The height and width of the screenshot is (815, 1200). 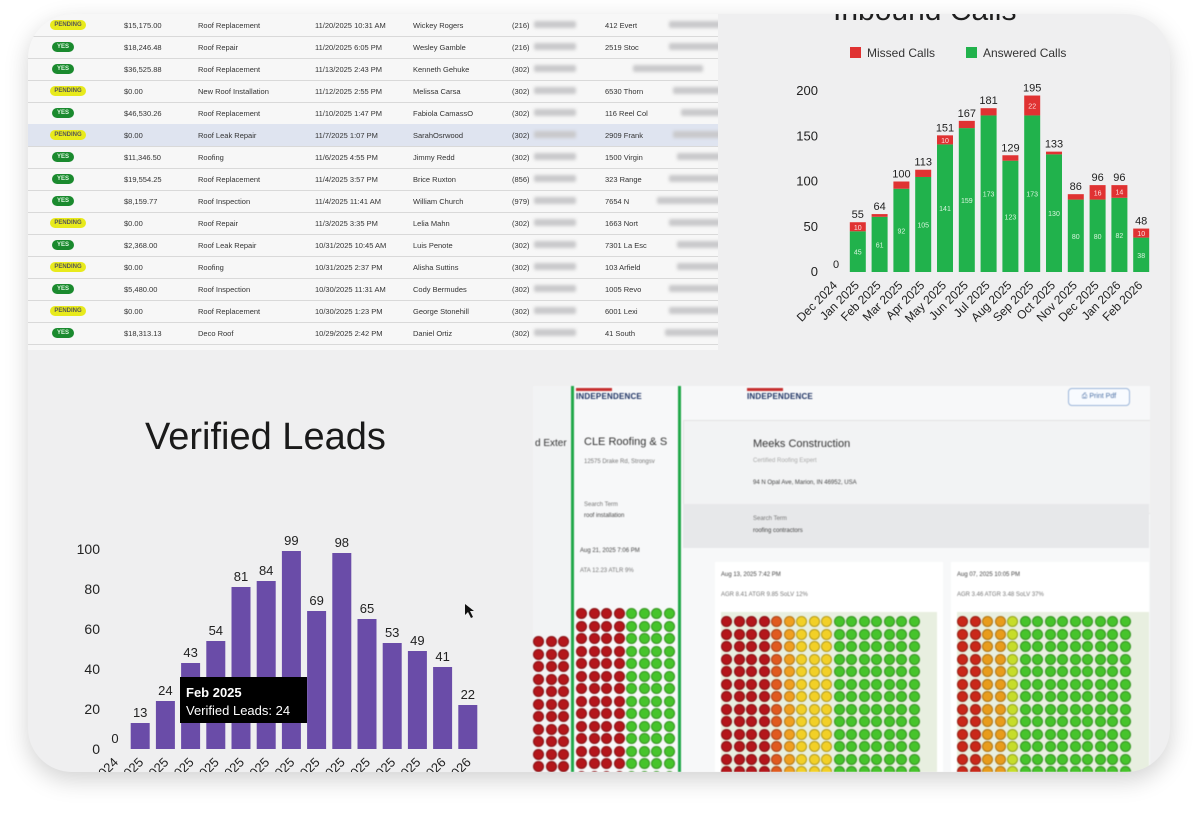 I want to click on legend-answered: Answered Calls, so click(x=1016, y=53).